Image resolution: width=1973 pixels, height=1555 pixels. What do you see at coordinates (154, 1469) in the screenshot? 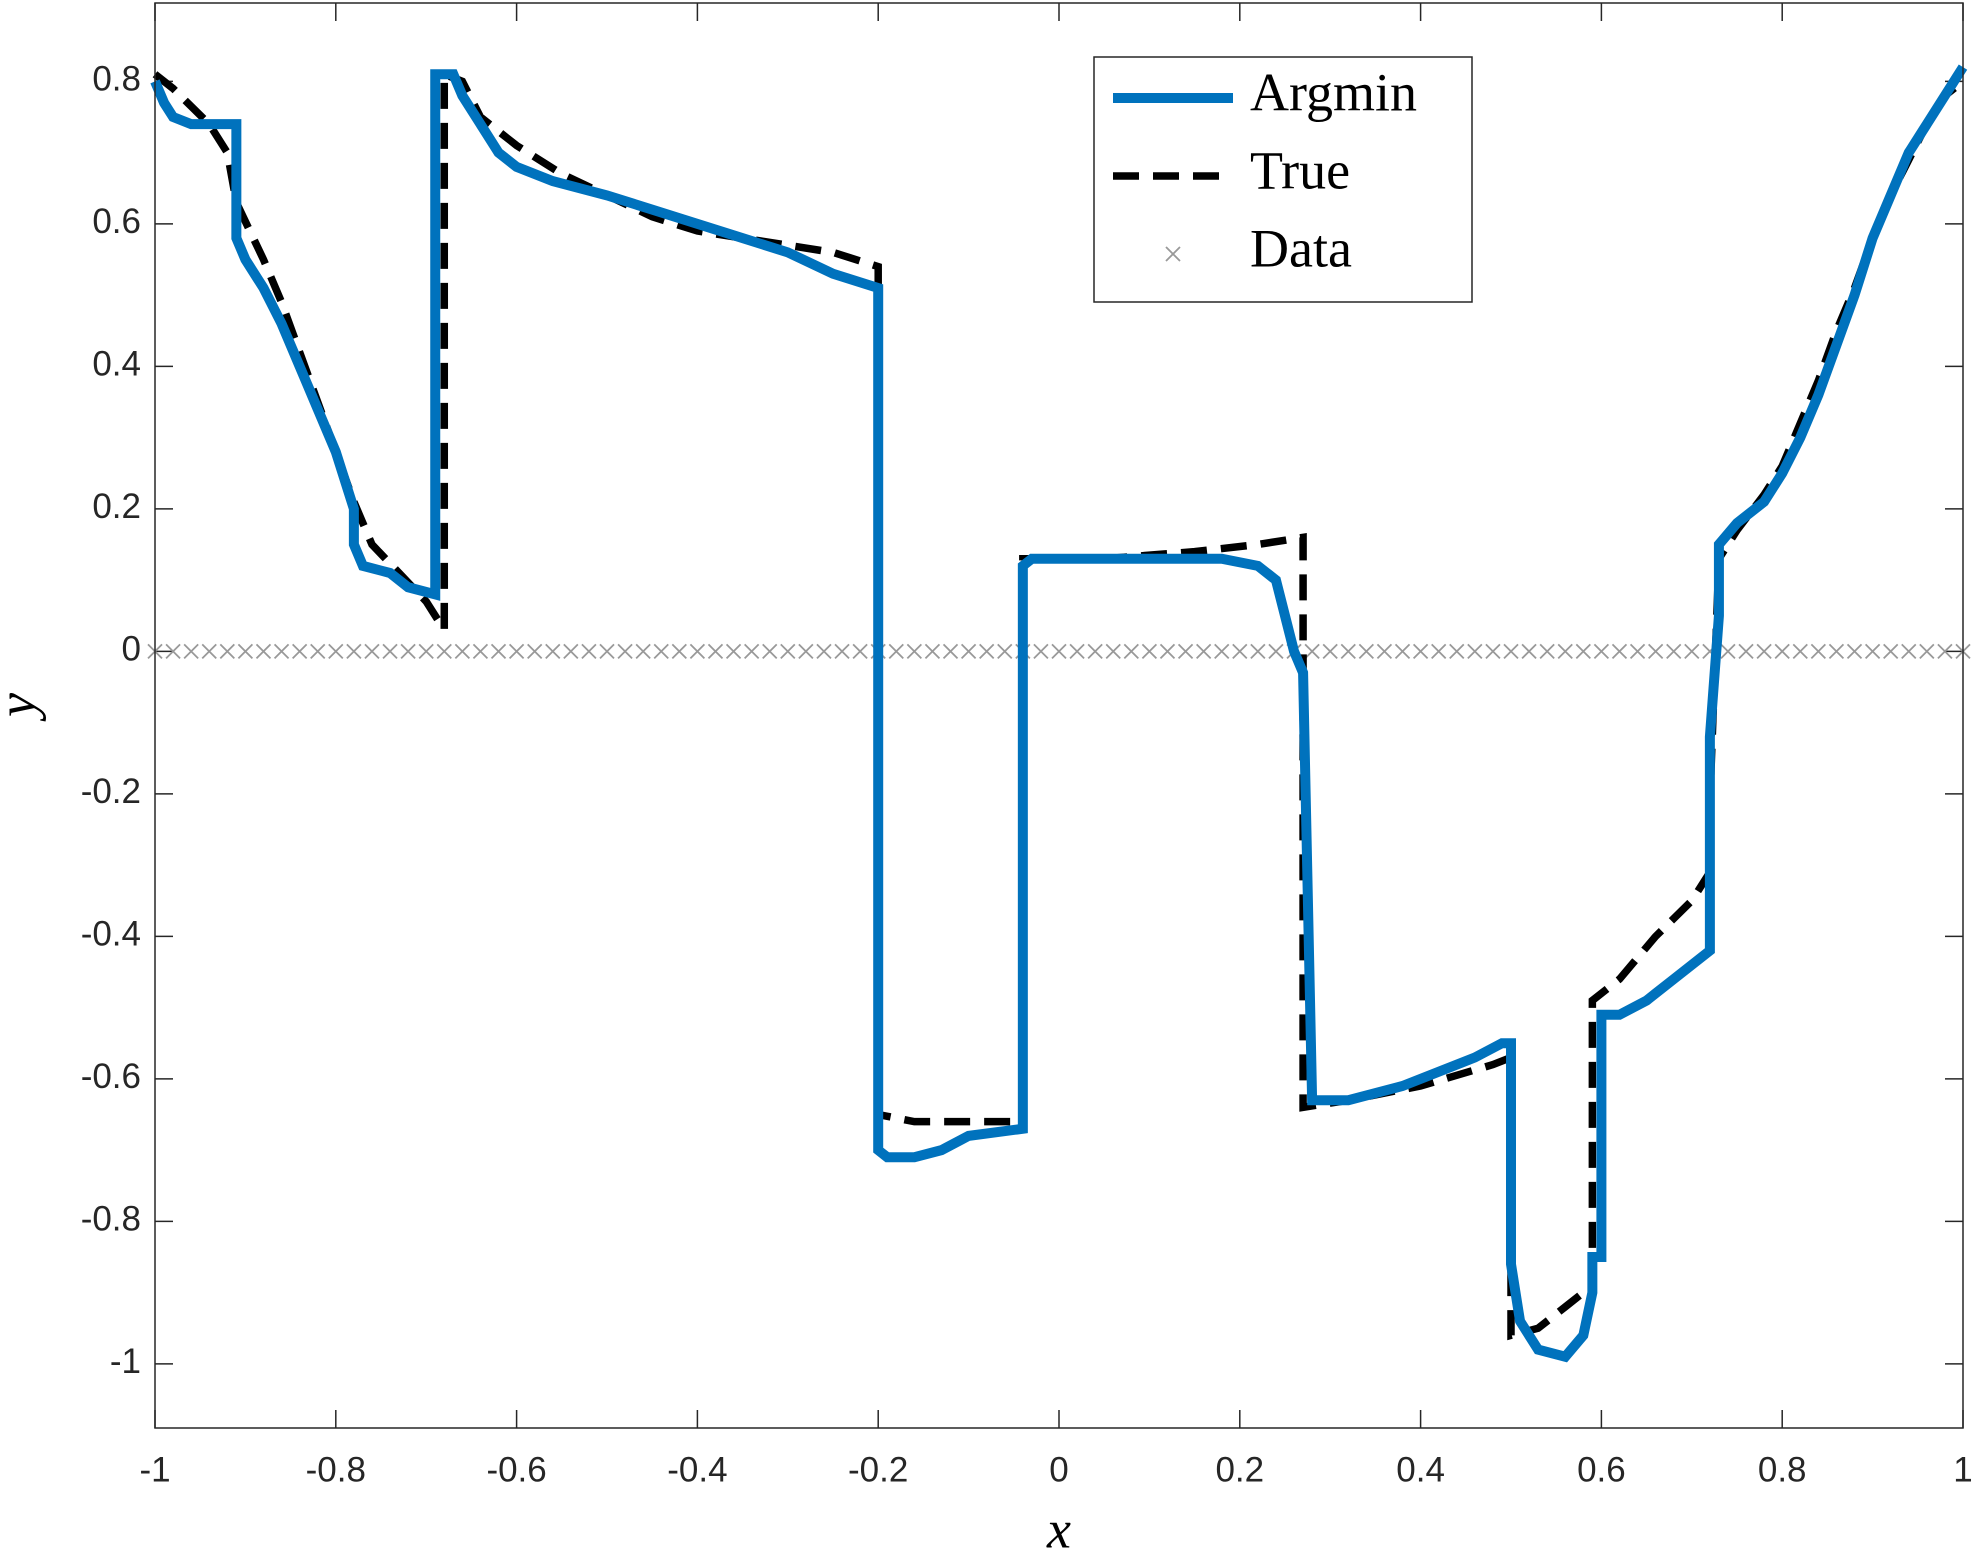
I see `x-tick-label: -1` at bounding box center [154, 1469].